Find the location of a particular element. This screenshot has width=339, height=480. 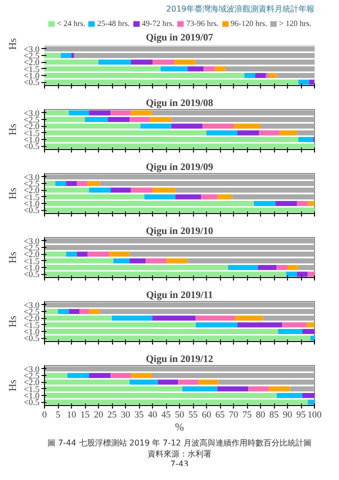

x-tick-label: 100 is located at coordinates (315, 415).